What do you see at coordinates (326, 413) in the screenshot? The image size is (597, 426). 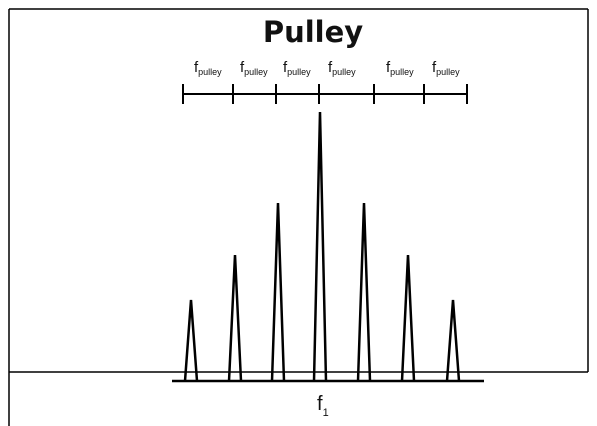 I see `center-label-sub: 1` at bounding box center [326, 413].